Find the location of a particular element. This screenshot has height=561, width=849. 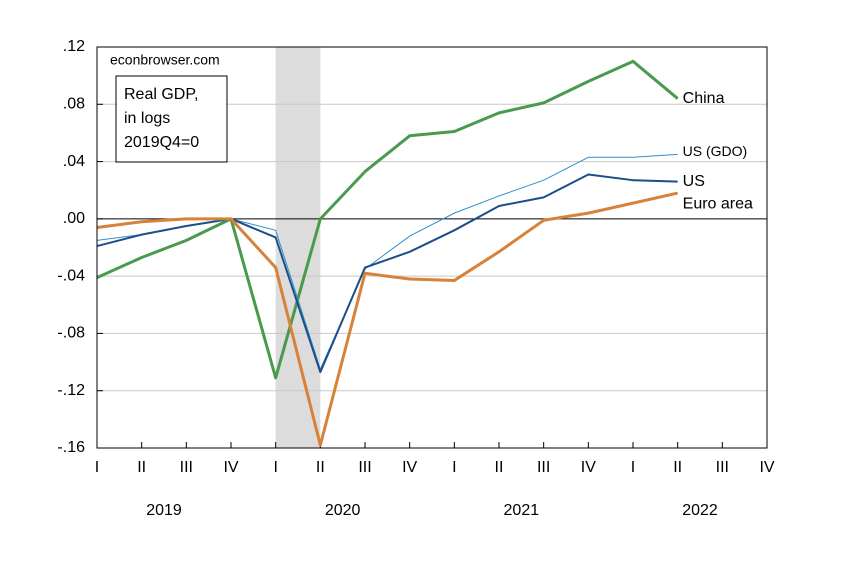

annotation-text: Real GDP, is located at coordinates (161, 94).